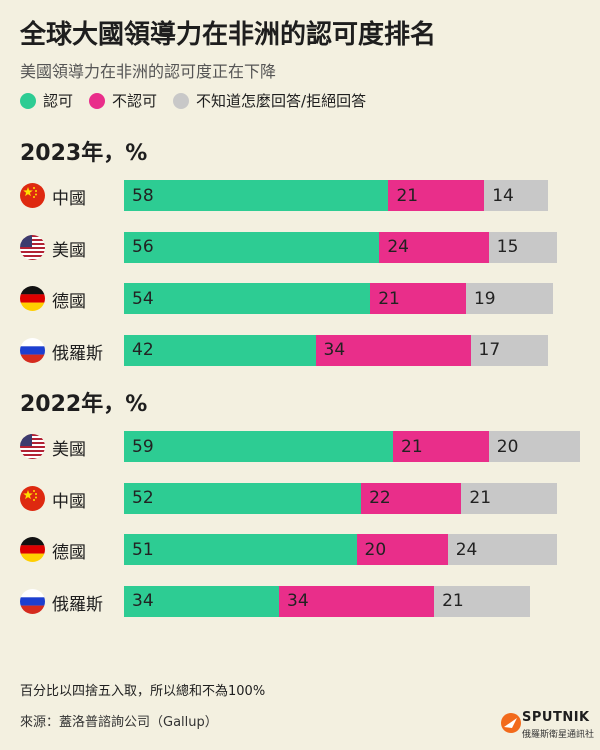  I want to click on bar-row: 俄羅斯 34 34 21, so click(300, 601).